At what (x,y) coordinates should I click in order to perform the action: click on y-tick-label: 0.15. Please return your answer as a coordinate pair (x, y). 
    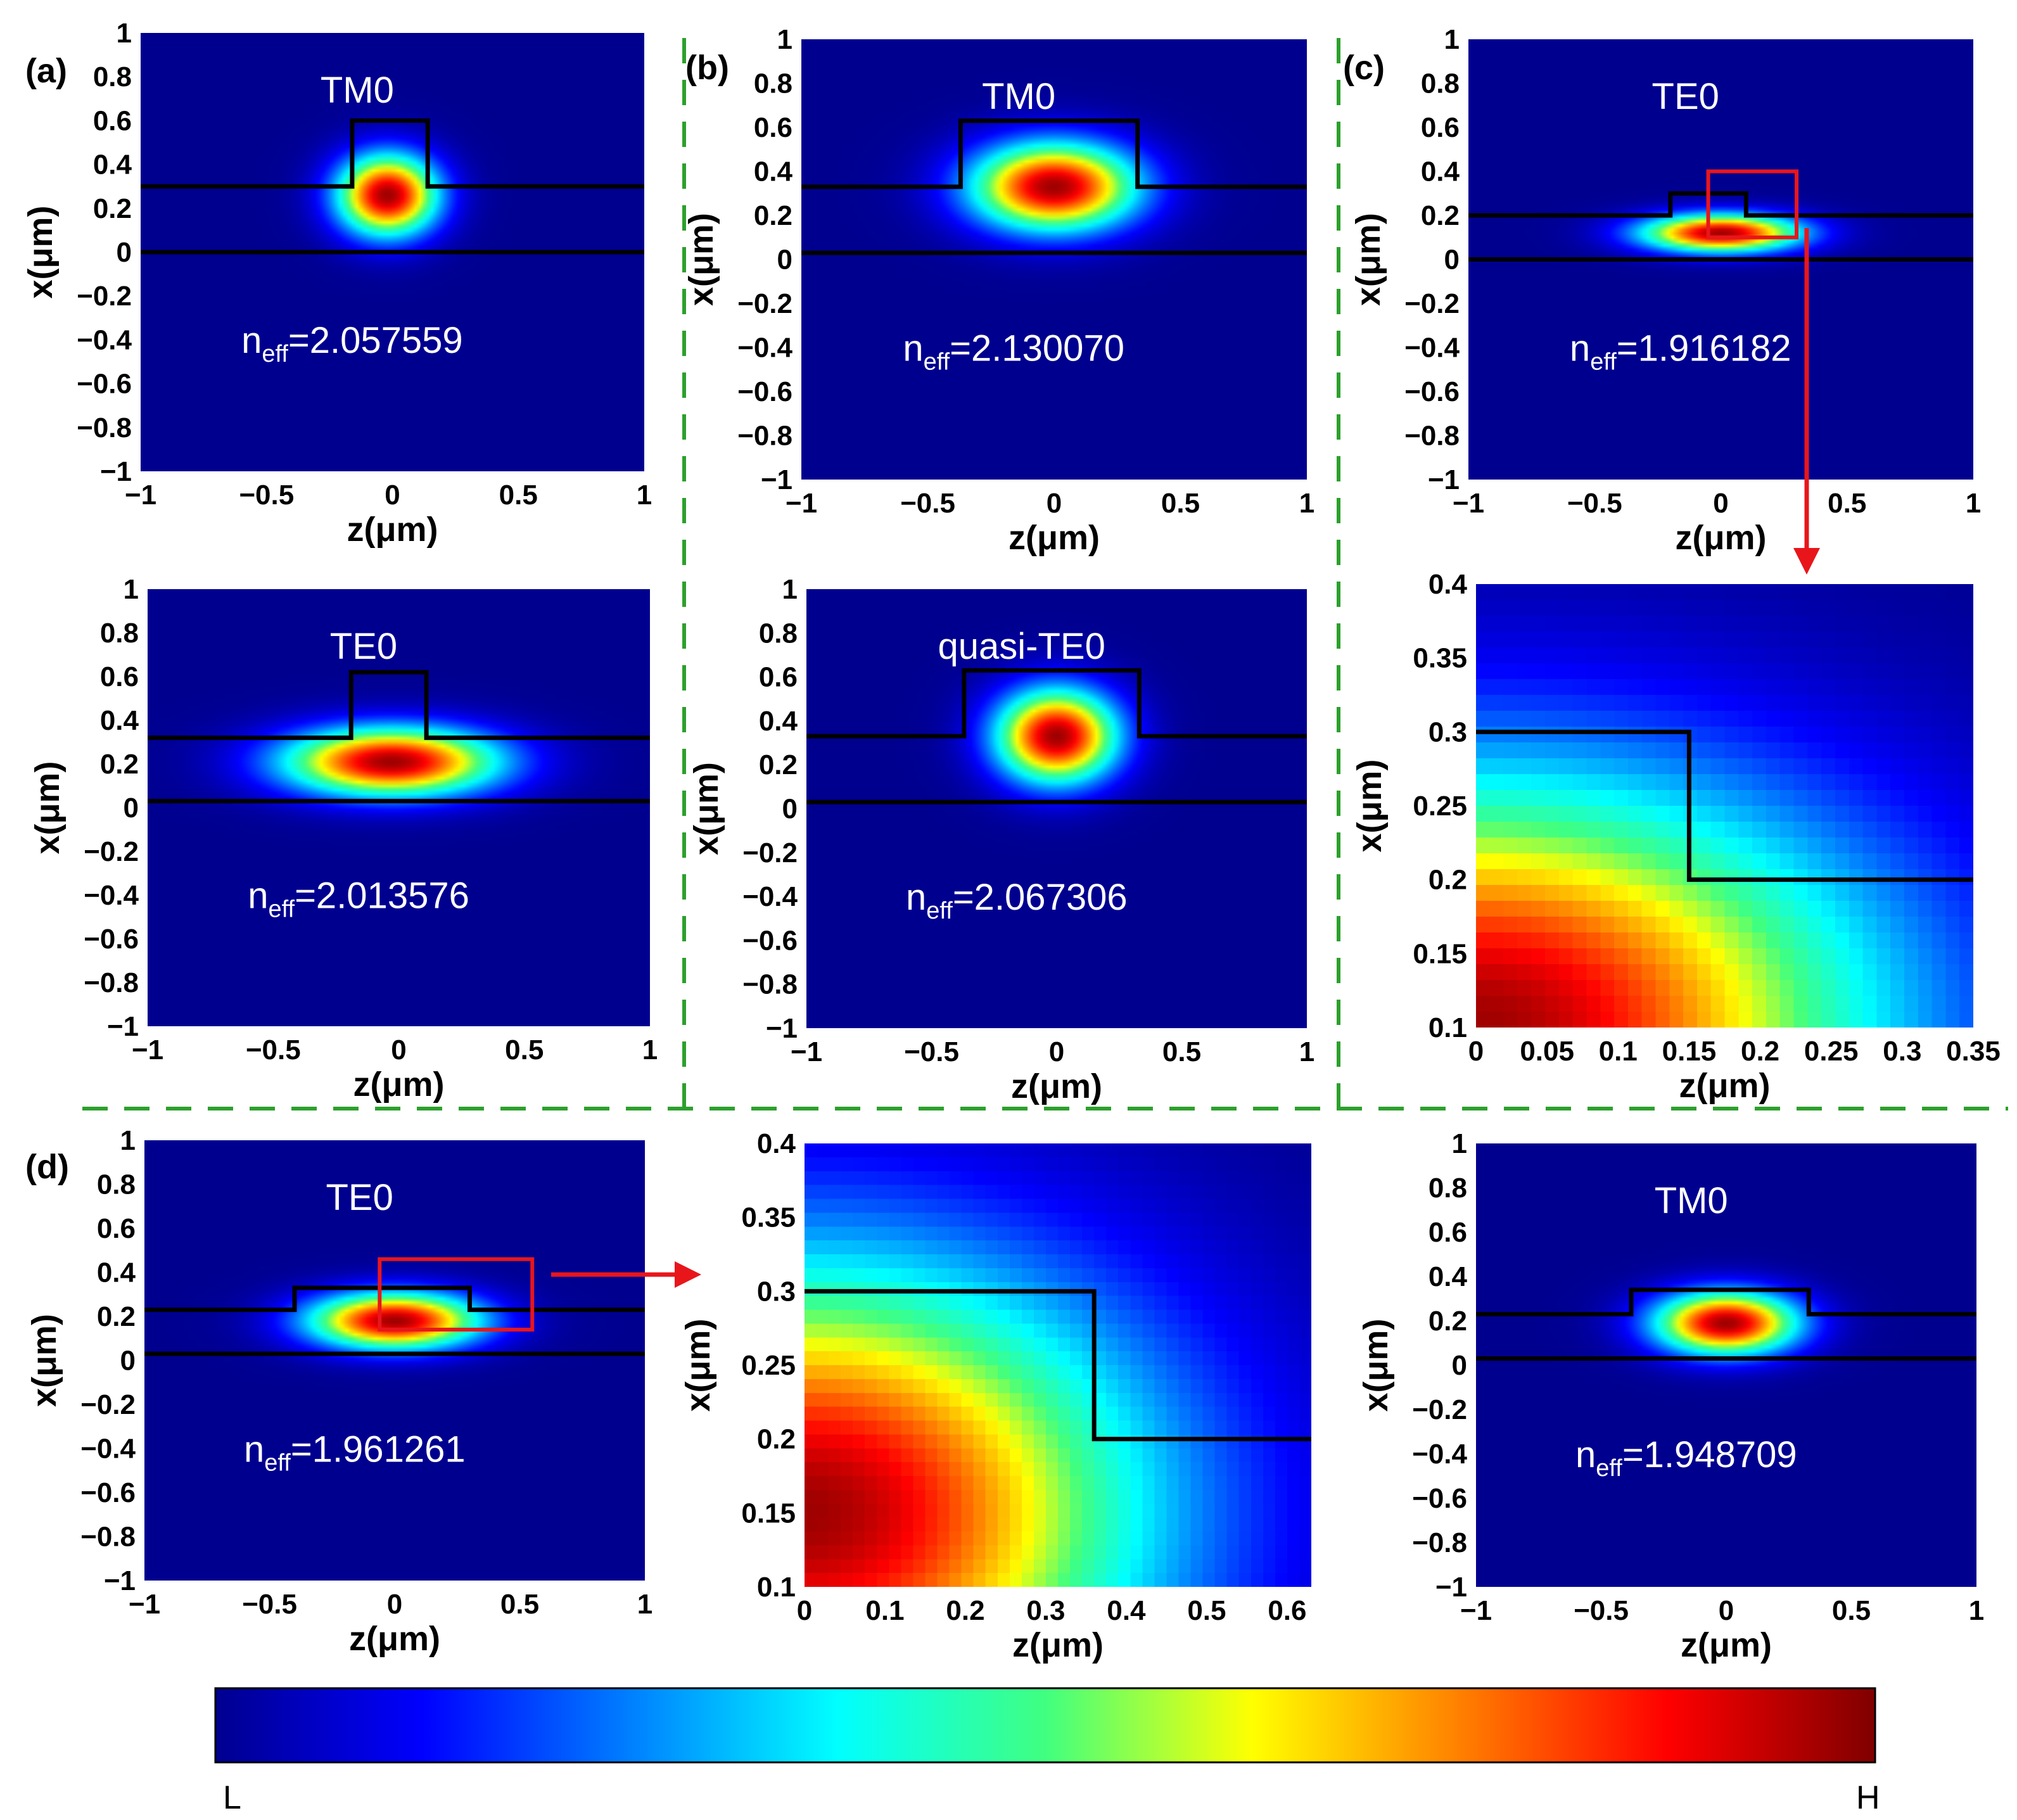
    Looking at the image, I should click on (768, 1513).